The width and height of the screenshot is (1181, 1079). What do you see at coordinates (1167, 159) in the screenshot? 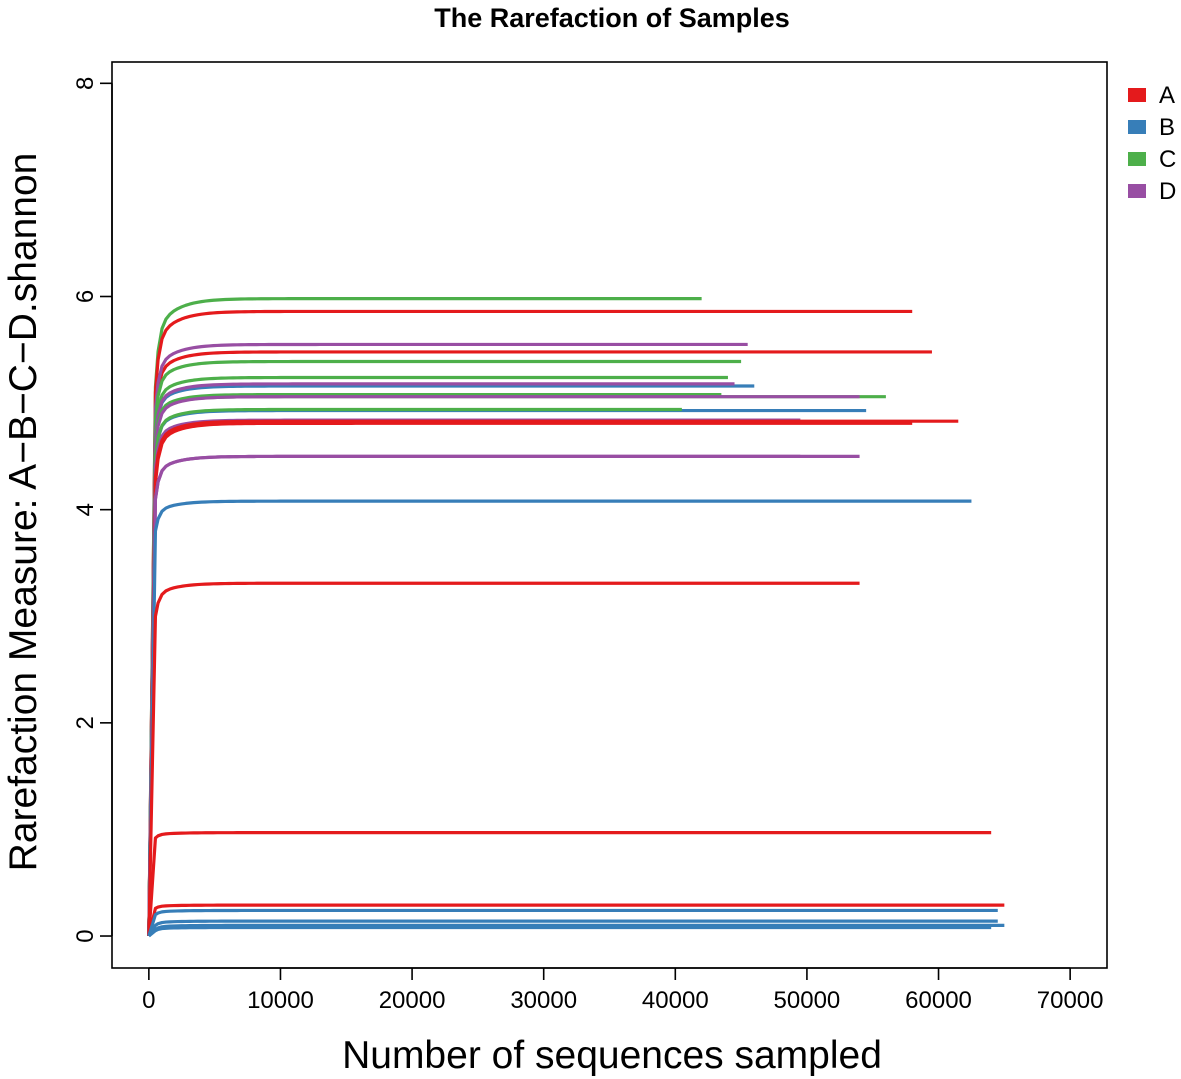
I see `legend-label-C: C` at bounding box center [1167, 159].